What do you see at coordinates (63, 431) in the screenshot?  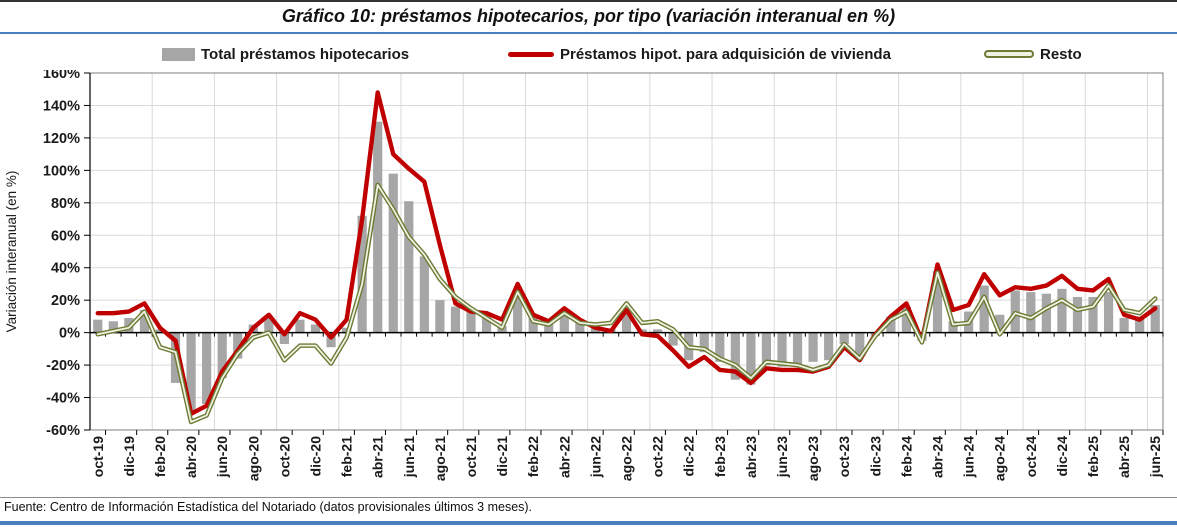 I see `svg-text: -60%` at bounding box center [63, 431].